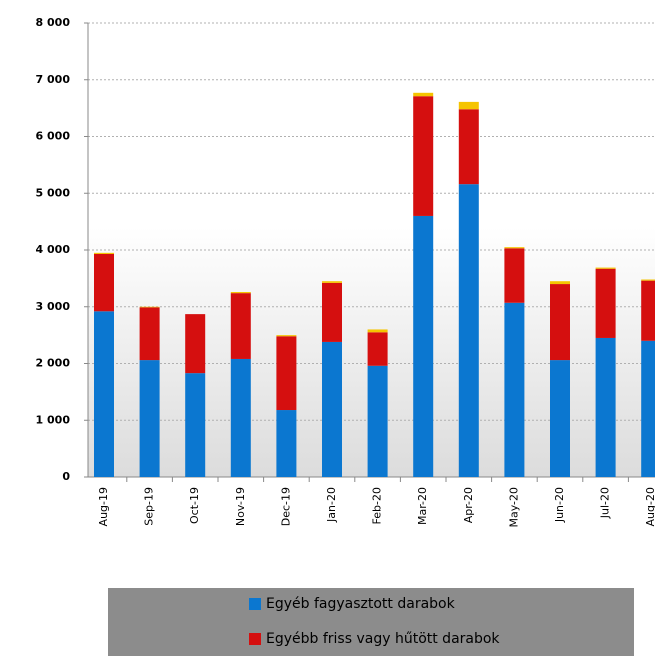  What do you see at coordinates (649, 506) in the screenshot?
I see `x-tick-label: Aug-20` at bounding box center [649, 506].